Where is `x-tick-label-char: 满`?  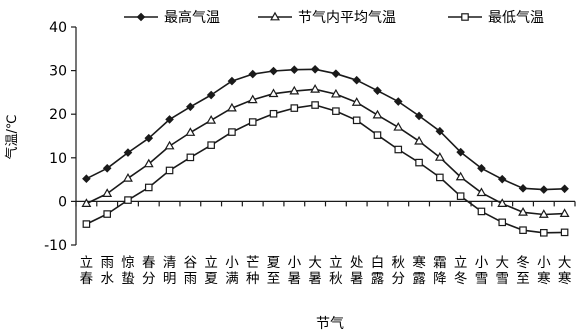 x-tick-label-char: 满 is located at coordinates (232, 279).